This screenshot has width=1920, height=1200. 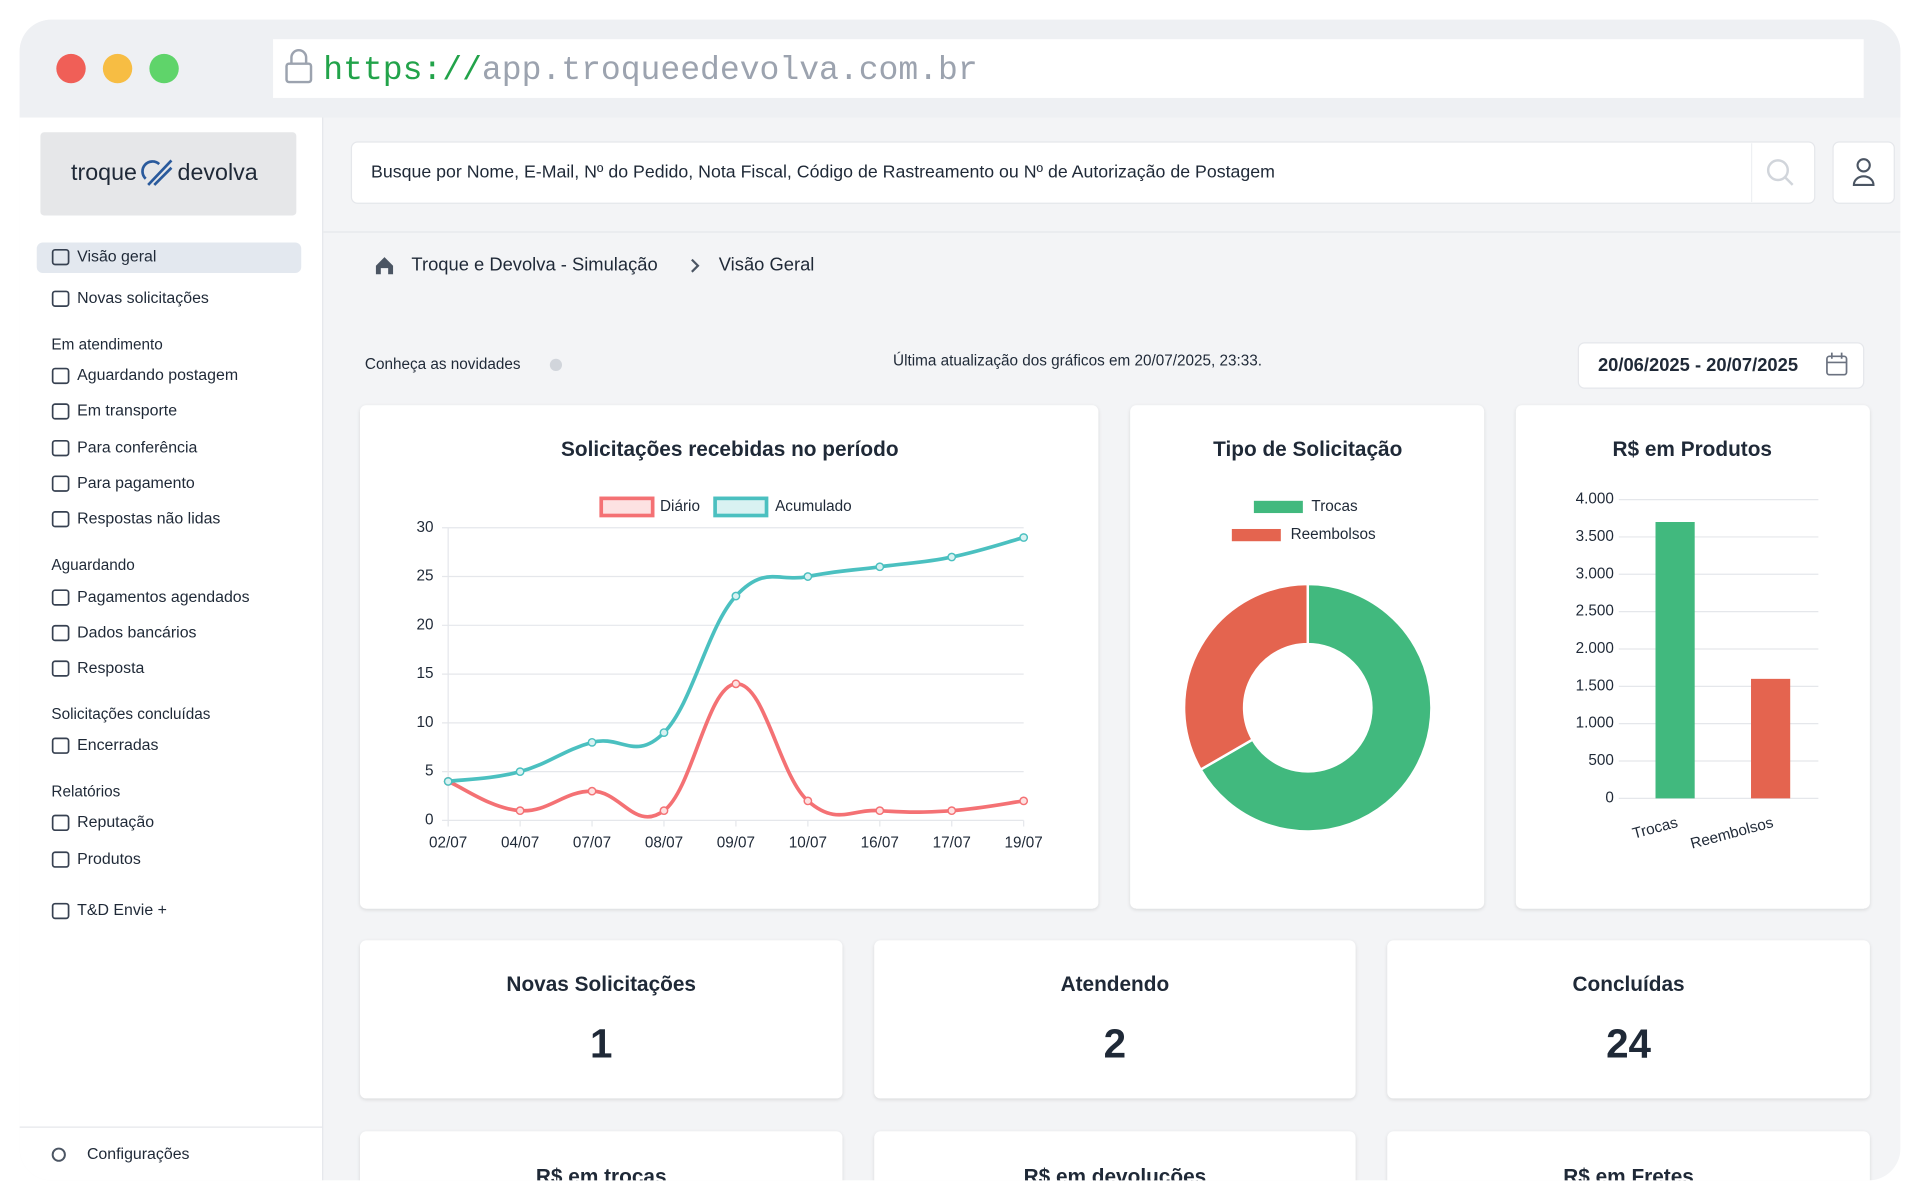 I want to click on nav-item: Pagamentos agendados, so click(x=163, y=597).